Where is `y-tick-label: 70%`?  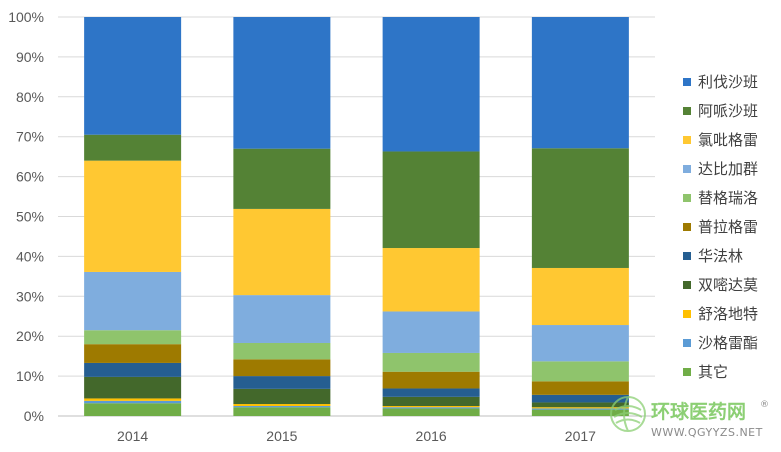
y-tick-label: 70% is located at coordinates (30, 137).